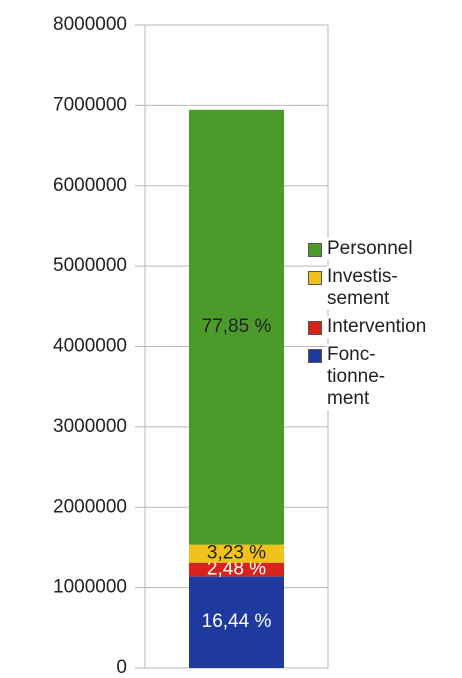  Describe the element at coordinates (90, 346) in the screenshot. I see `y-tick-label: 4000000` at that location.